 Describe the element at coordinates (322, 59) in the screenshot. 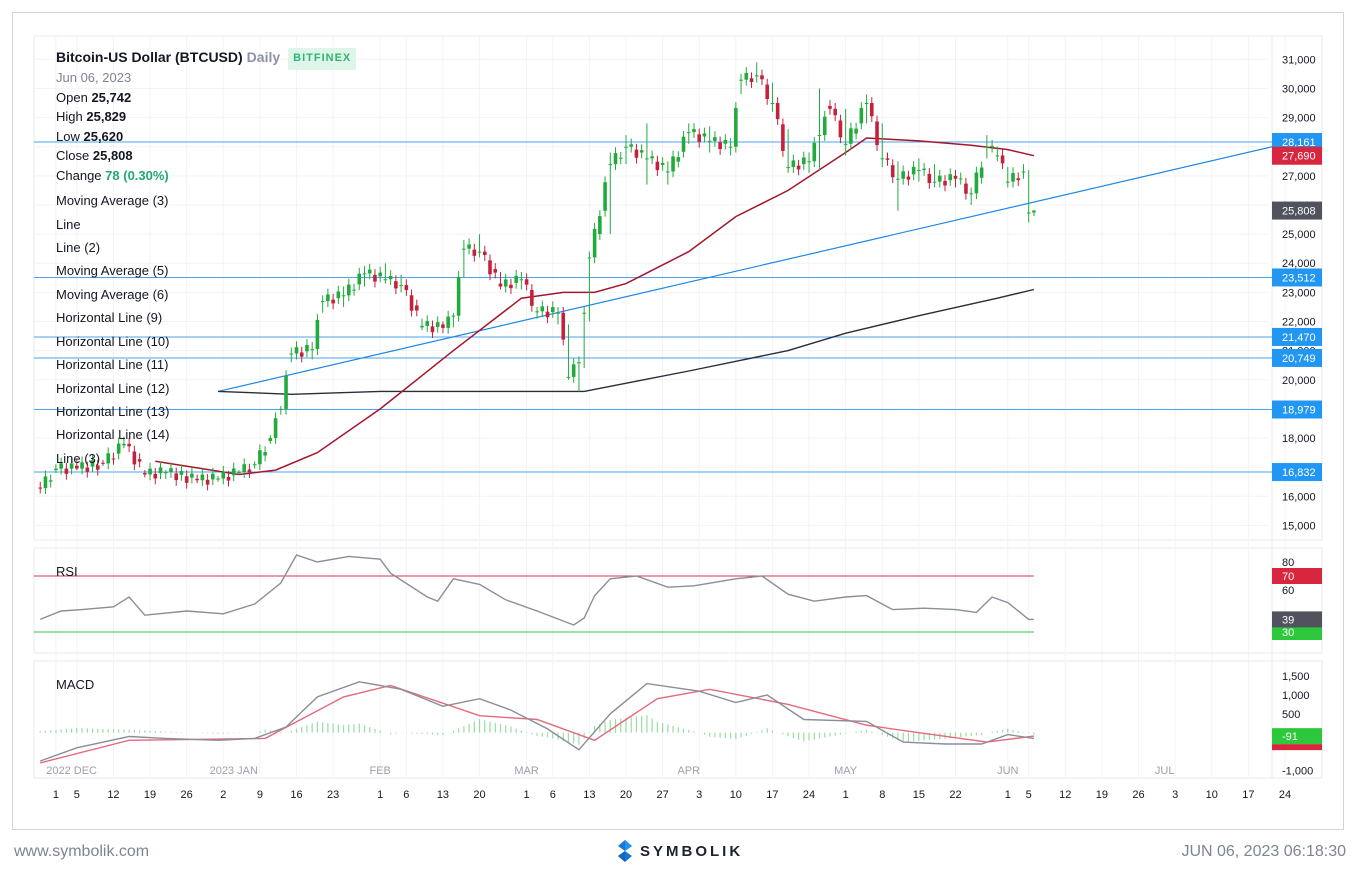

I see `exchange-badge: BITFINEX` at that location.